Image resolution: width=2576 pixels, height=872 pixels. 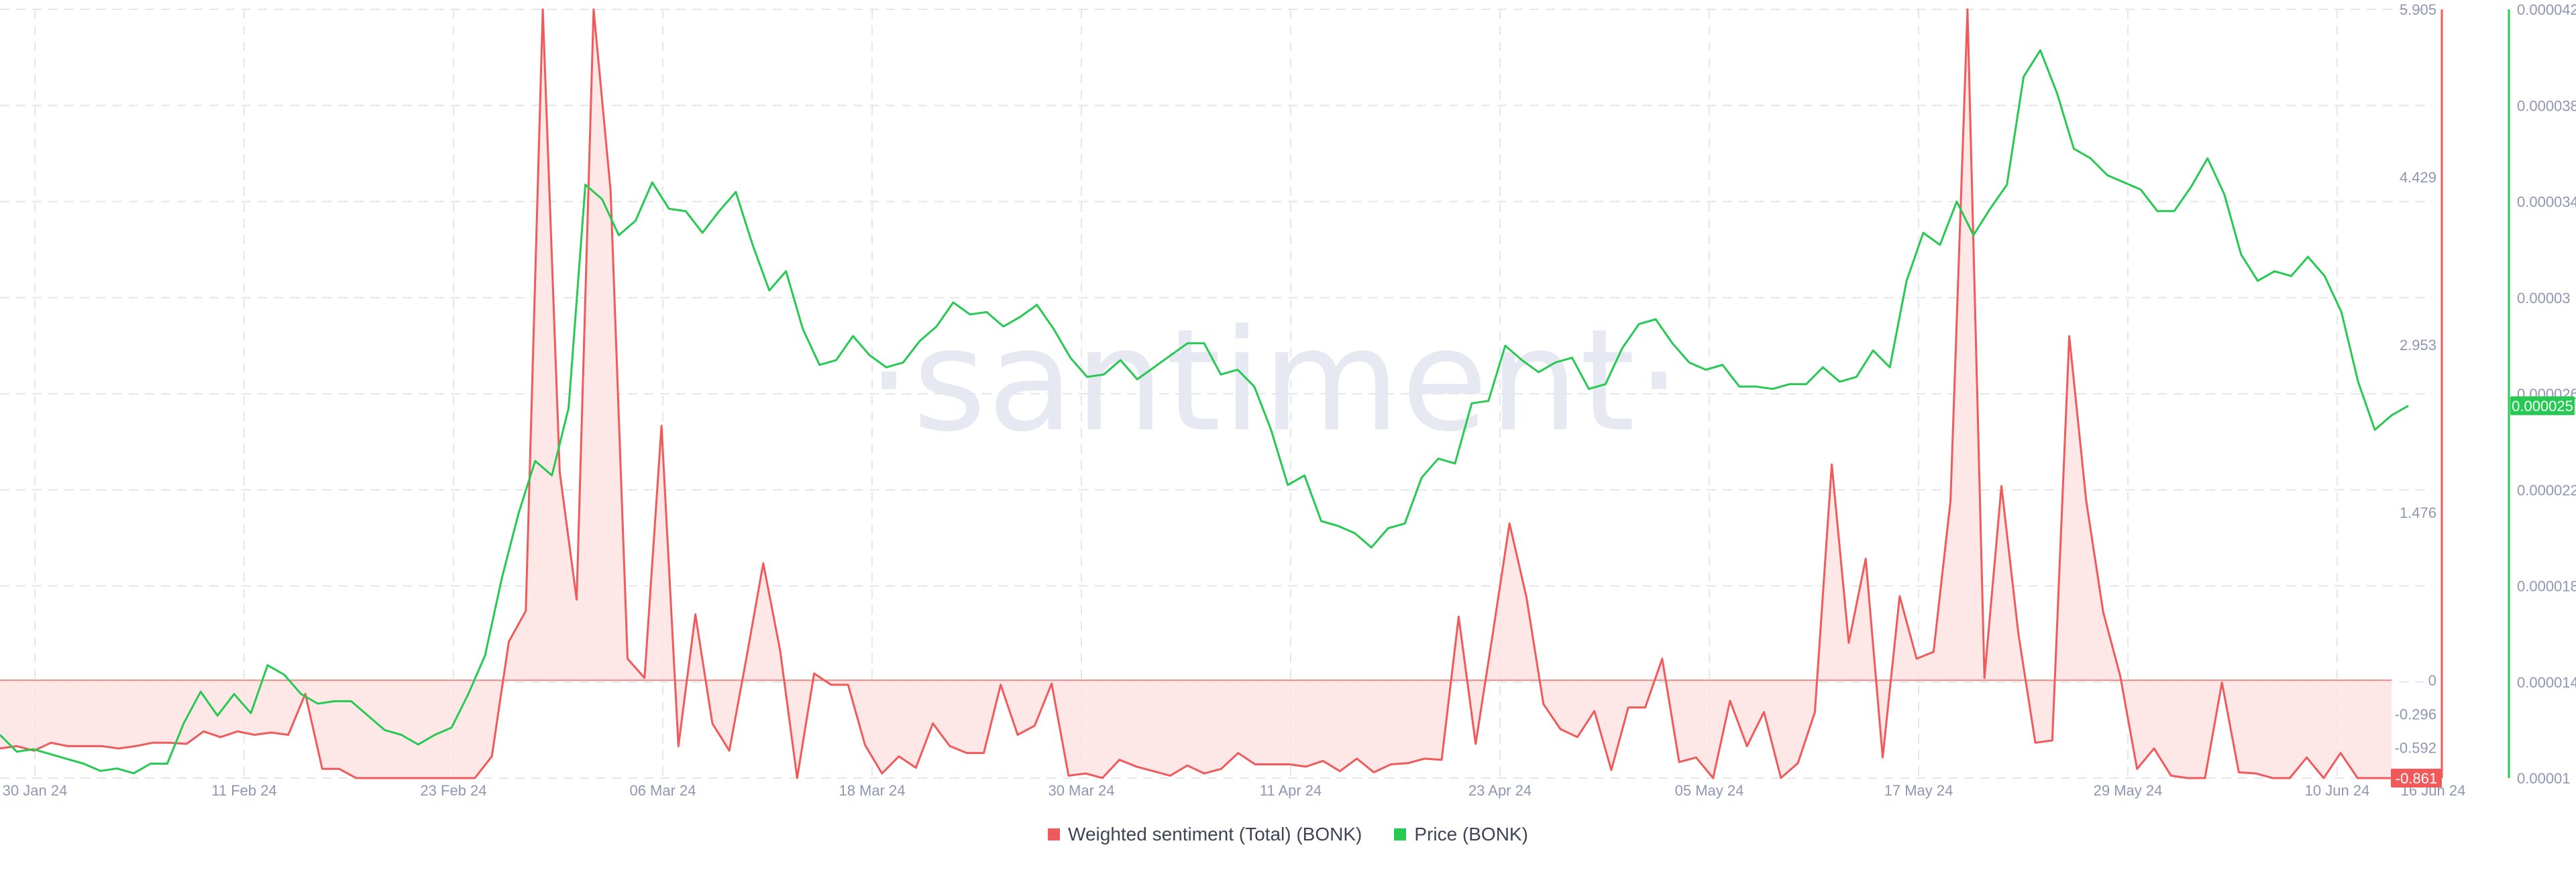 I want to click on x-tick-label: 05 May 24, so click(x=1709, y=790).